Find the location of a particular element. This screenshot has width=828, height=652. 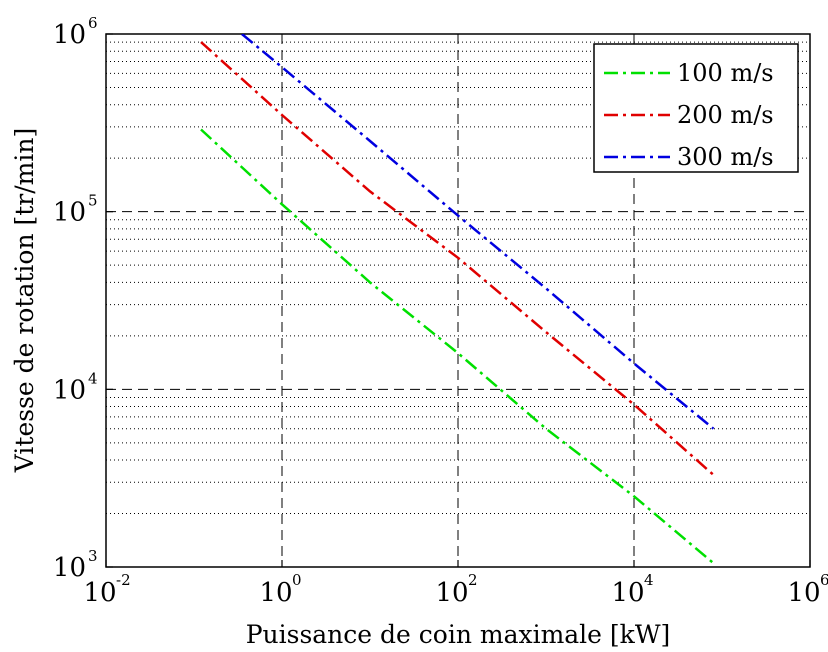

legend: 100 m/s 200 m/s 300 m/s is located at coordinates (696, 108).